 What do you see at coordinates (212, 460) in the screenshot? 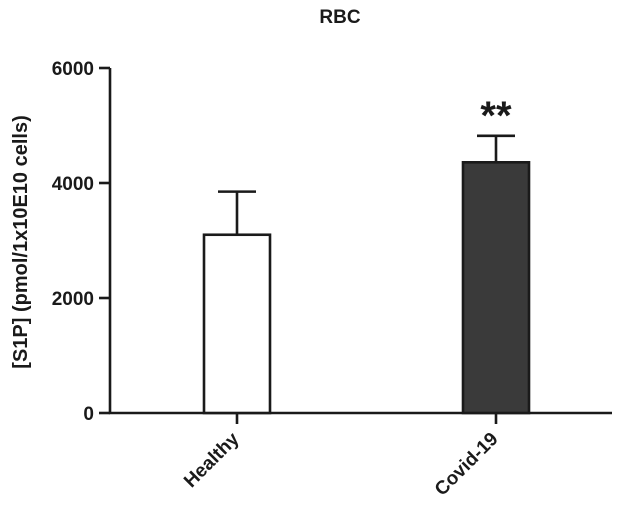
I see `x-tick-label: Healthy` at bounding box center [212, 460].